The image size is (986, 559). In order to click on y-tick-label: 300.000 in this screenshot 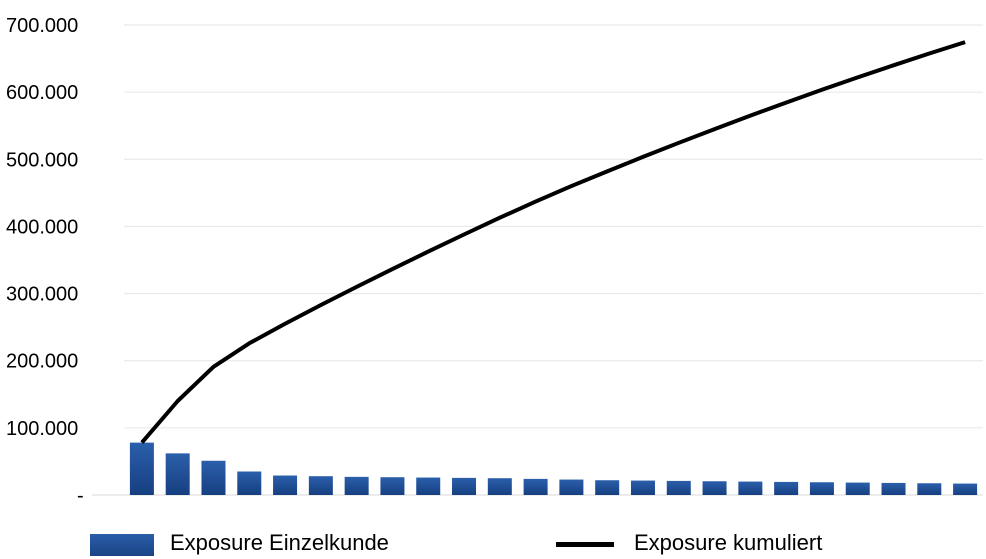, I will do `click(42, 295)`.